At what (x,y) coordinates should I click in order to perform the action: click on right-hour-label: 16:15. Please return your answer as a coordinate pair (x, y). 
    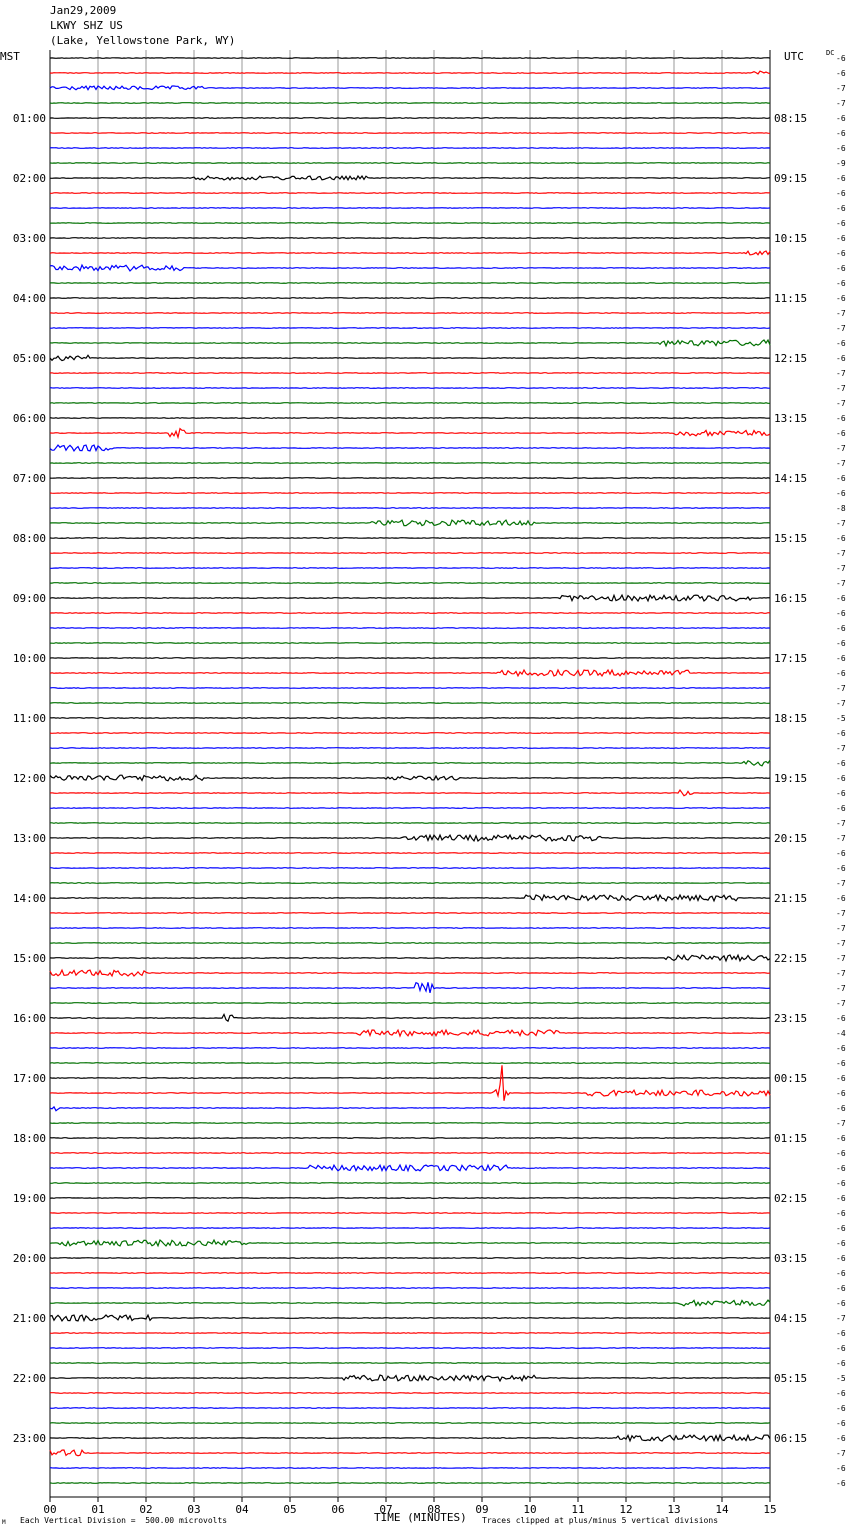
    Looking at the image, I should click on (790, 598).